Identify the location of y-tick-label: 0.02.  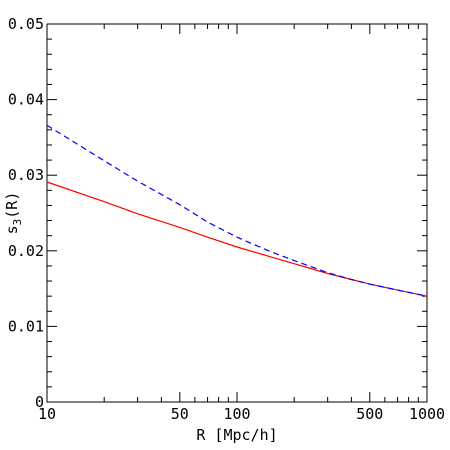
(26, 251).